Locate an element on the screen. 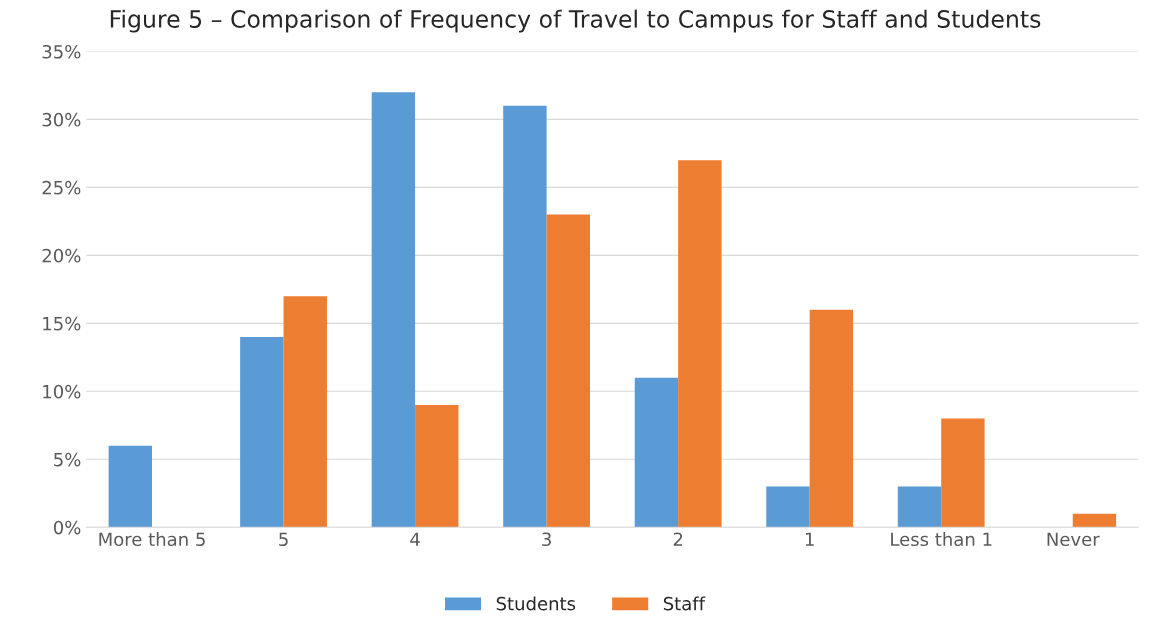  x-tick-label: 3 is located at coordinates (546, 539).